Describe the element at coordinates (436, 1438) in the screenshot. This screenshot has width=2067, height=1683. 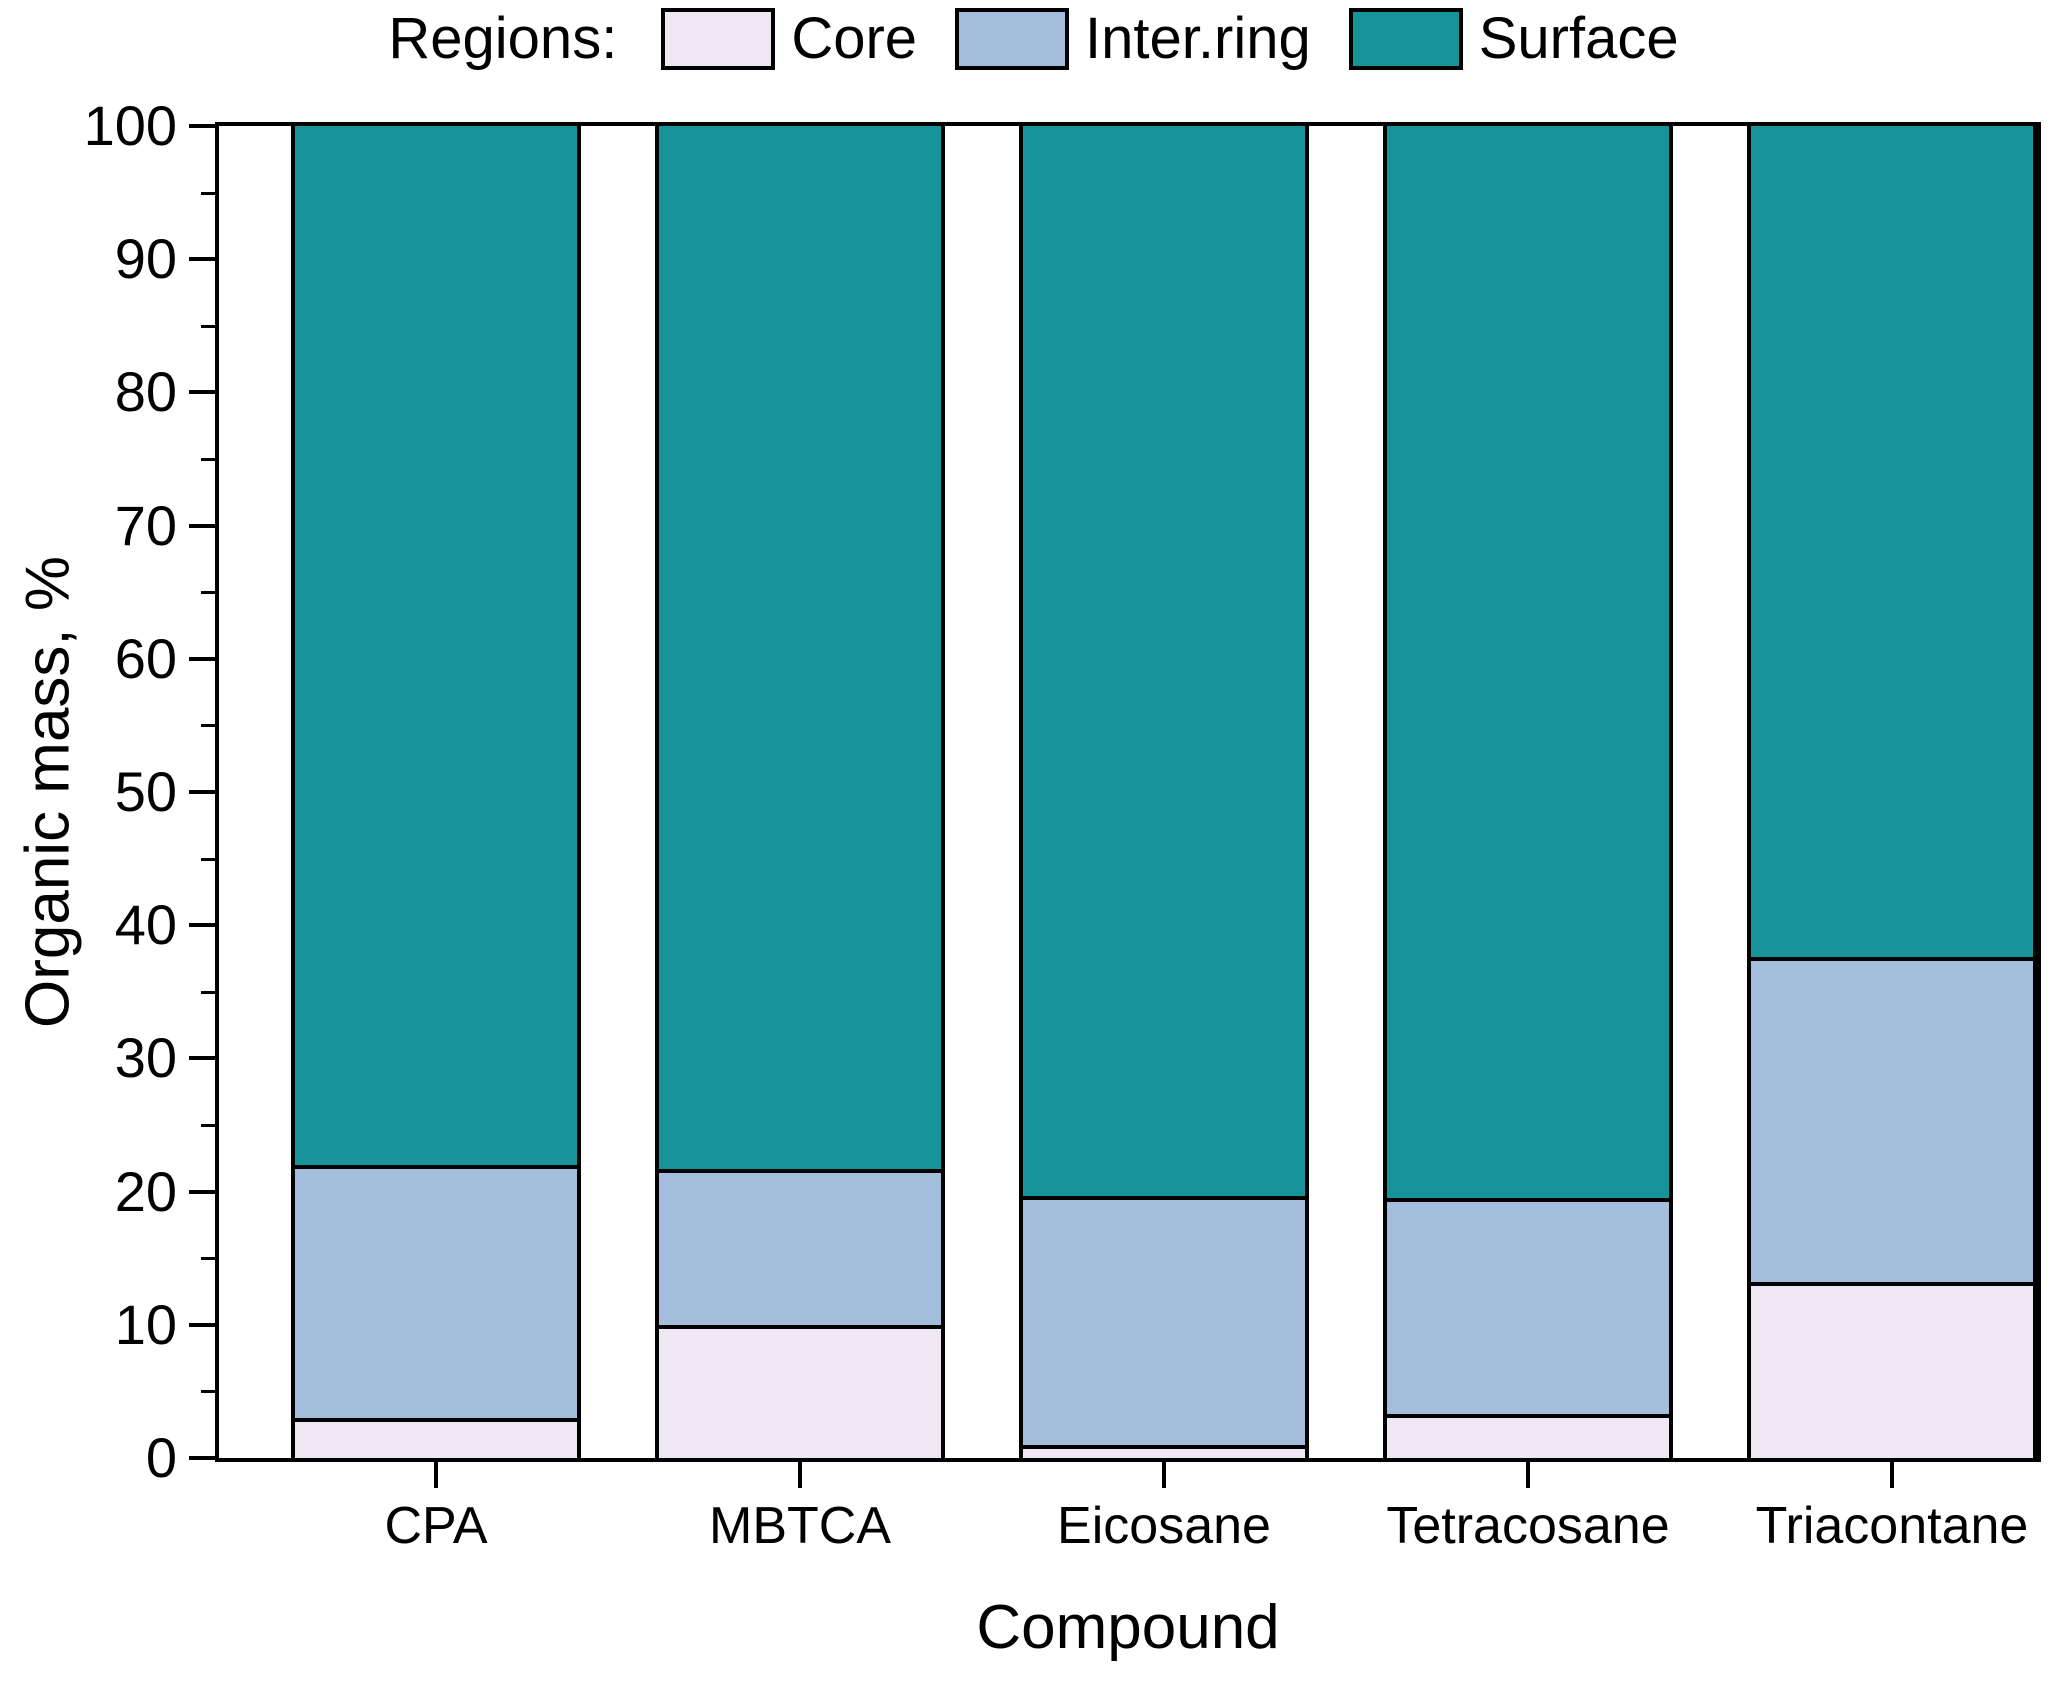
I see `segment-core-cpa` at that location.